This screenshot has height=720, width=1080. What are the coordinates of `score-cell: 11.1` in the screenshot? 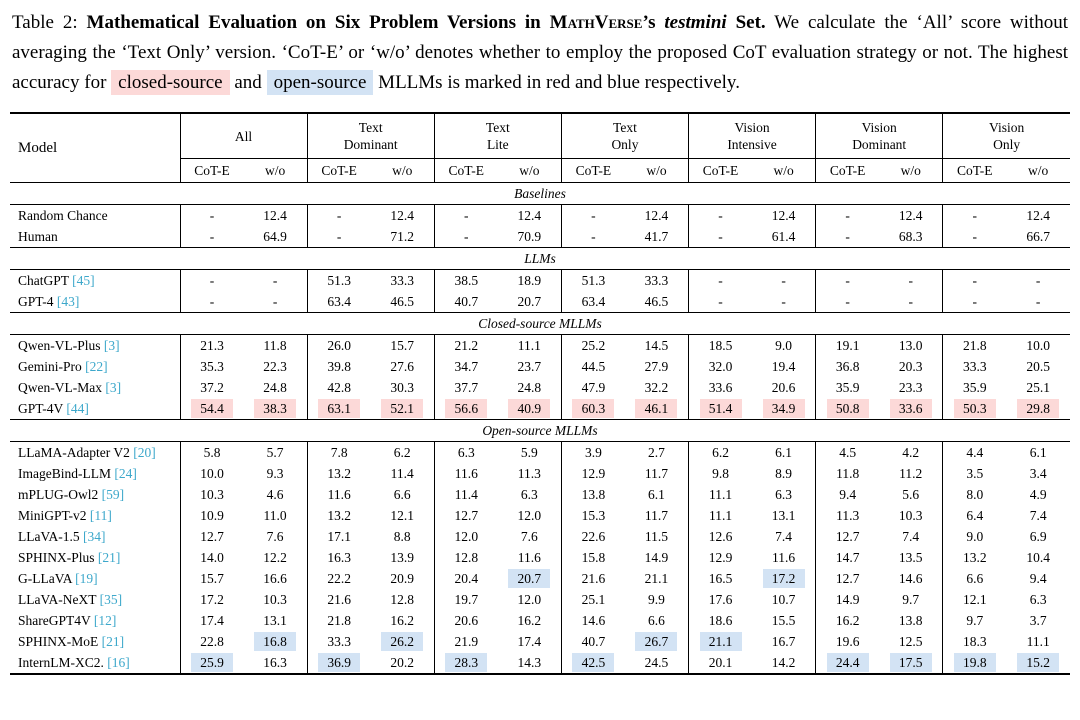 It's located at (1038, 641).